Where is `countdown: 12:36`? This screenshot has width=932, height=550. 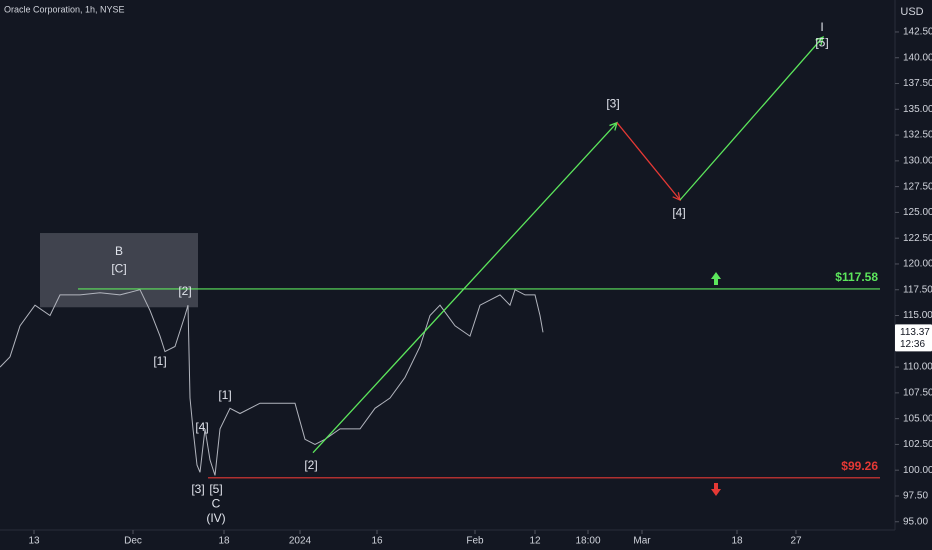
countdown: 12:36 is located at coordinates (912, 344).